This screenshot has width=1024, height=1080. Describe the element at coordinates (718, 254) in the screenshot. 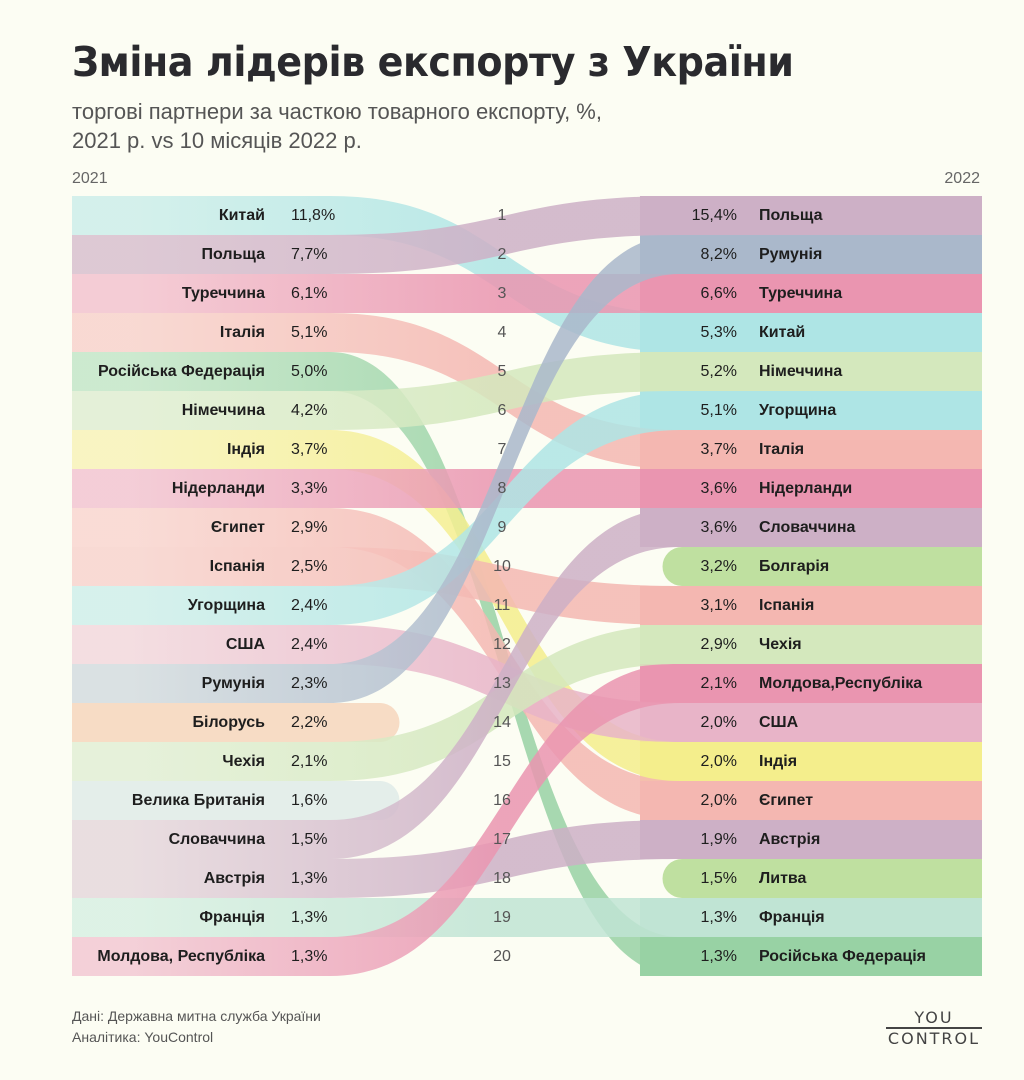

I see `right-value-label: 8,2%` at that location.